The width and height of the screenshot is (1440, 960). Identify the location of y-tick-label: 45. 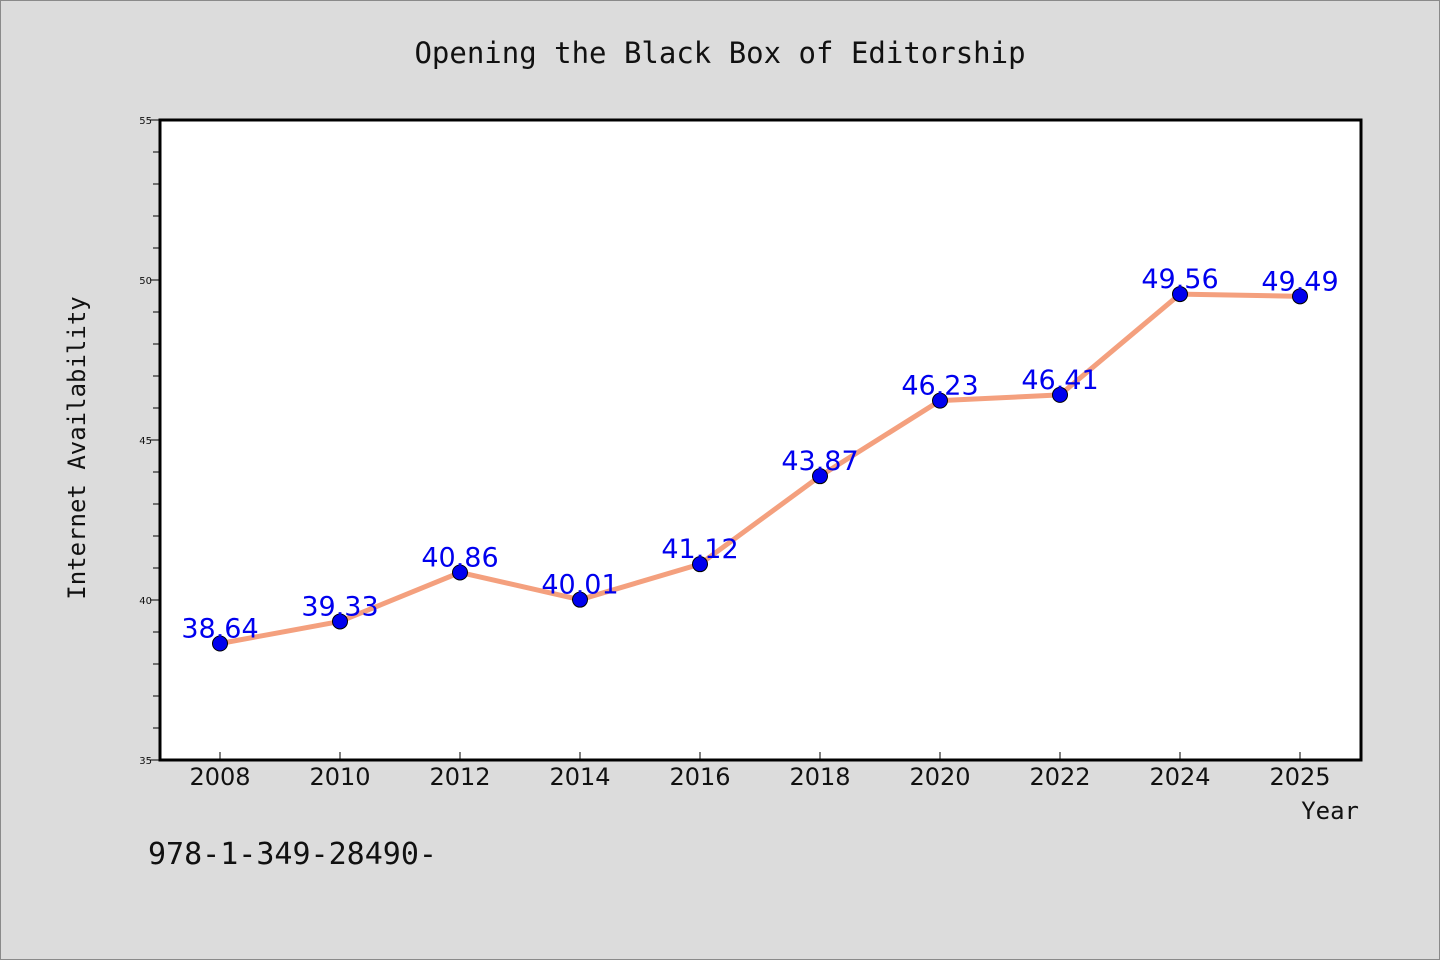
(145, 441).